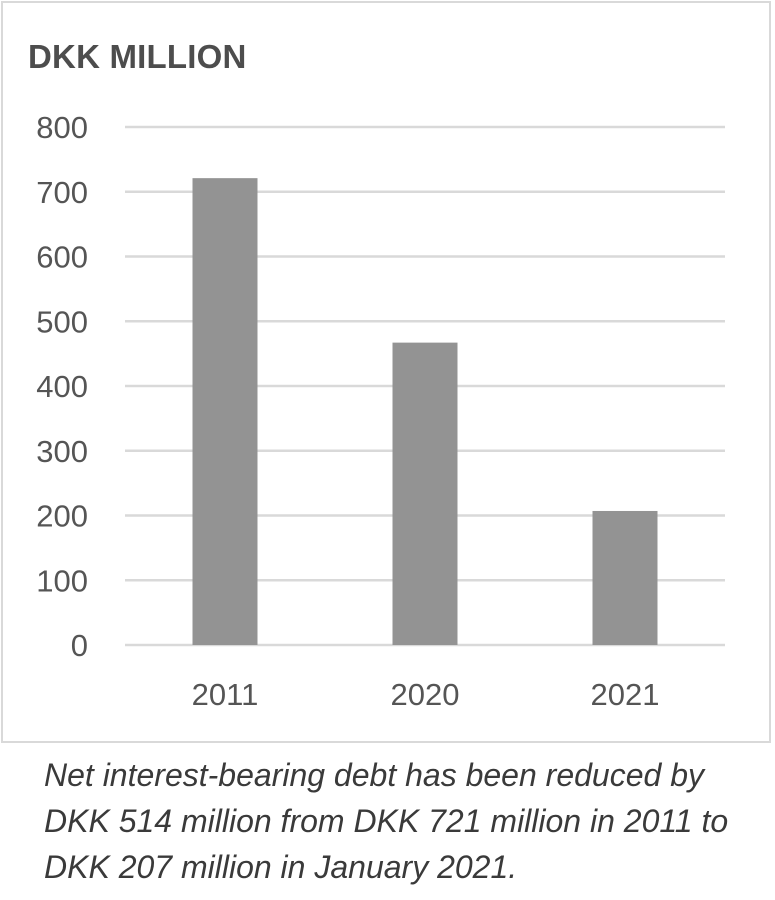  What do you see at coordinates (62, 451) in the screenshot?
I see `y-tick-label: 300` at bounding box center [62, 451].